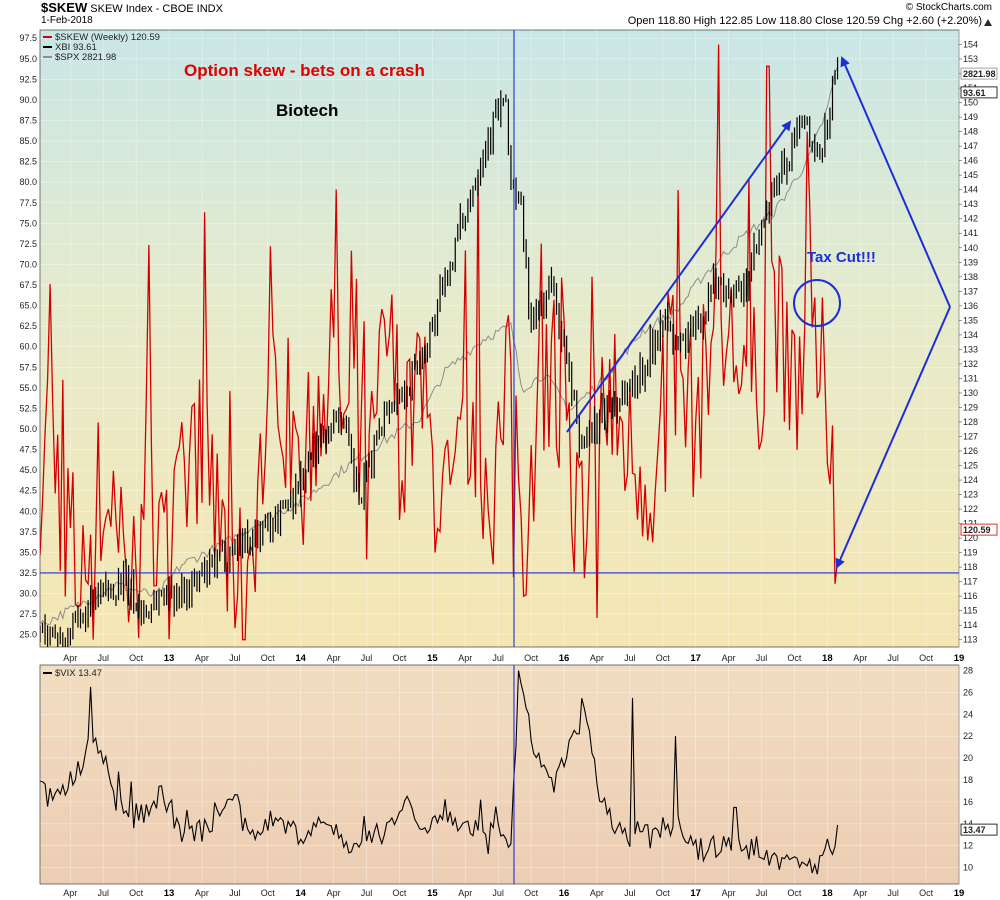 This screenshot has height=900, width=1000. Describe the element at coordinates (970, 596) in the screenshot. I see `right-tick-label: 116` at that location.